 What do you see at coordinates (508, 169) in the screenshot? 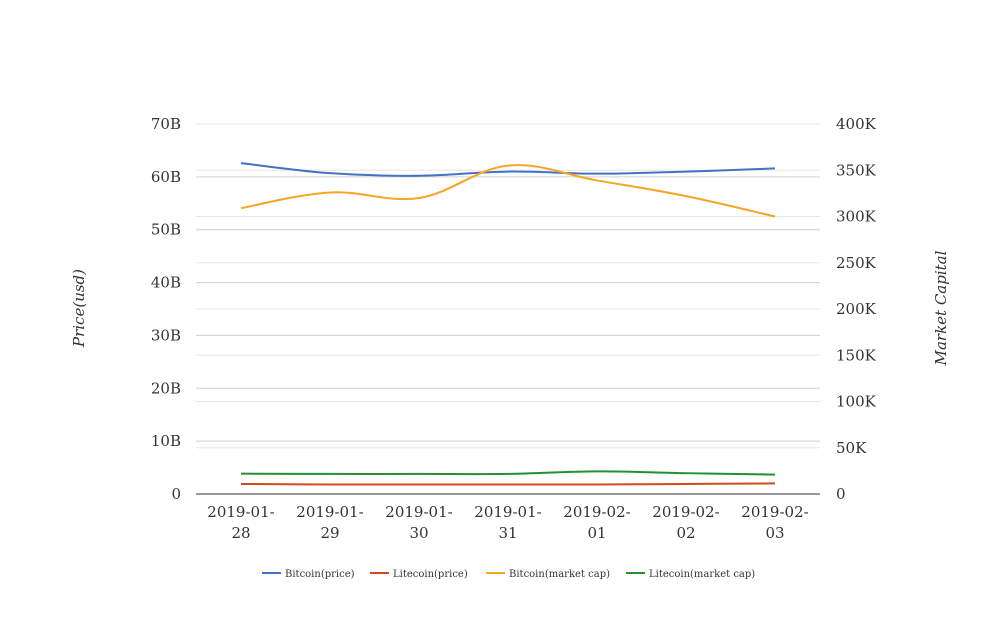
I see `series-line-bitcoin-price` at bounding box center [508, 169].